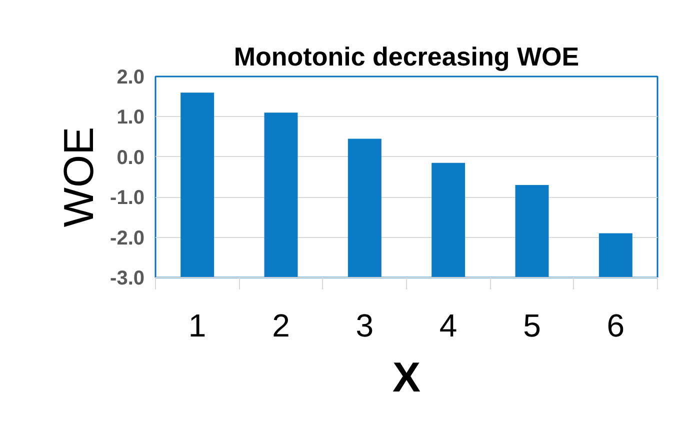 The height and width of the screenshot is (428, 683). I want to click on y-tick-label: 2.0, so click(130, 77).